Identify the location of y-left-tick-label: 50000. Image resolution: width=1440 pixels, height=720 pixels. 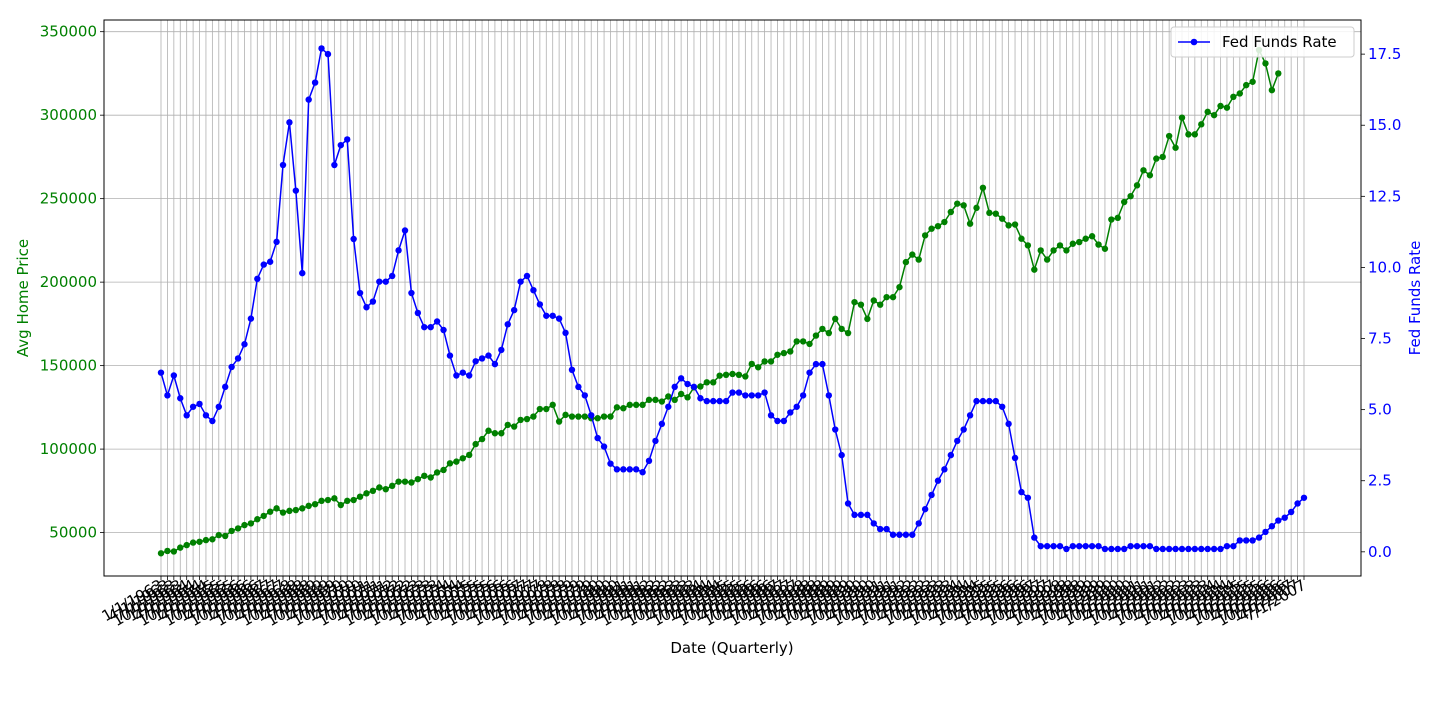
(73, 533).